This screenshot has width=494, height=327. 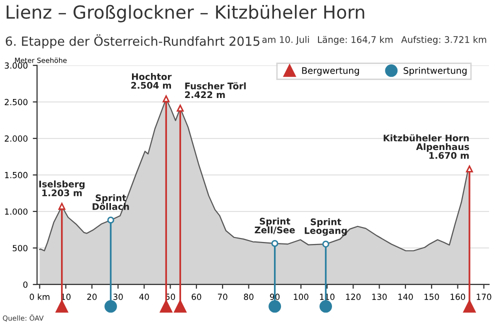 What do you see at coordinates (223, 297) in the screenshot?
I see `x-tick-label: 70` at bounding box center [223, 297].